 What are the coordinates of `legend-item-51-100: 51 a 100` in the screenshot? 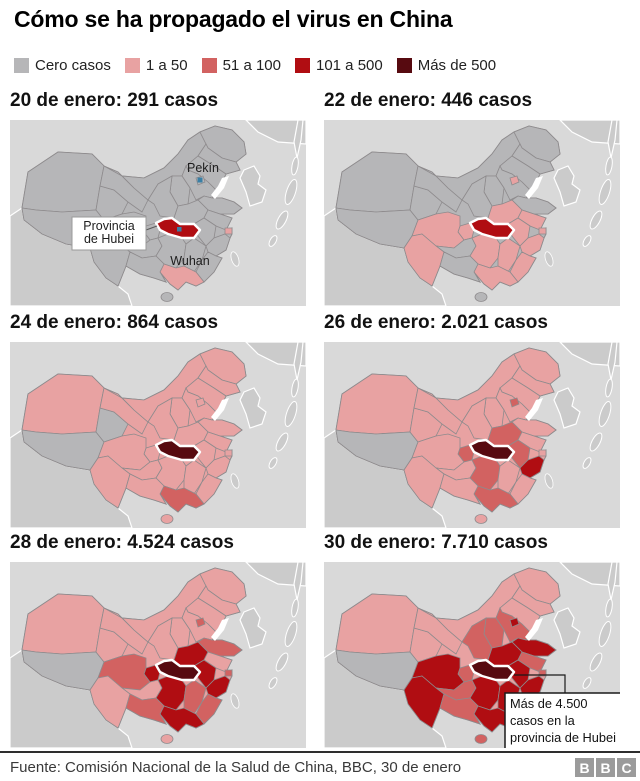 It's located at (241, 65).